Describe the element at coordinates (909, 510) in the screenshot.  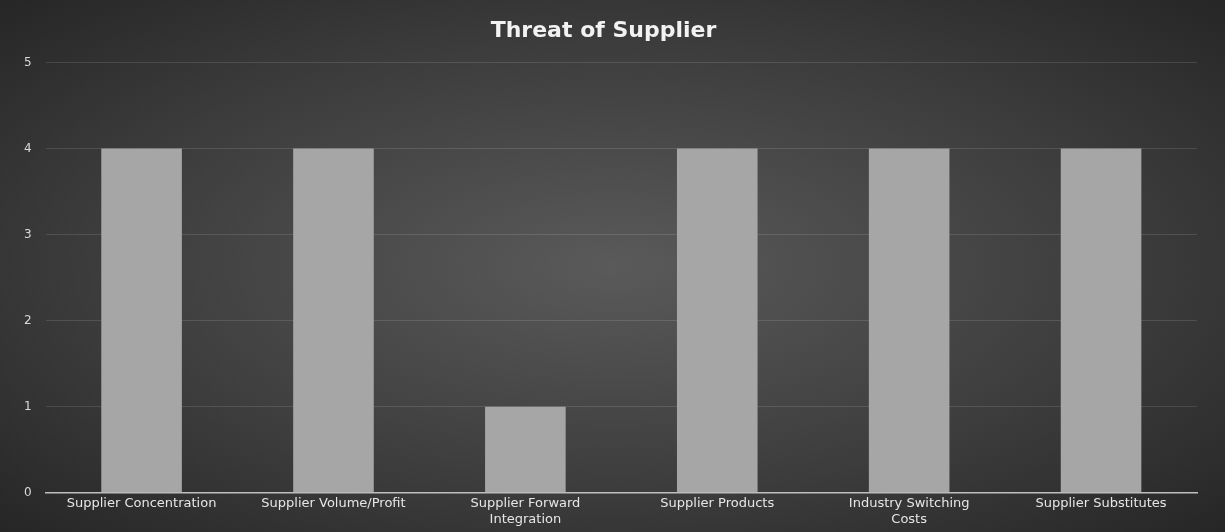
I see `x-tick-label: Industry Switching Costs` at that location.